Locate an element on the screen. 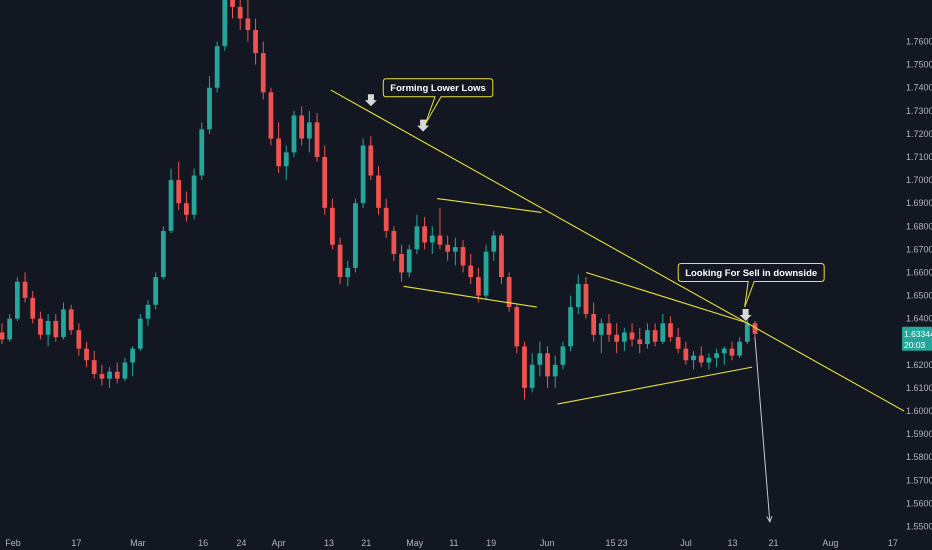 The image size is (932, 550). price-tick-label: 1.70000 is located at coordinates (919, 180).